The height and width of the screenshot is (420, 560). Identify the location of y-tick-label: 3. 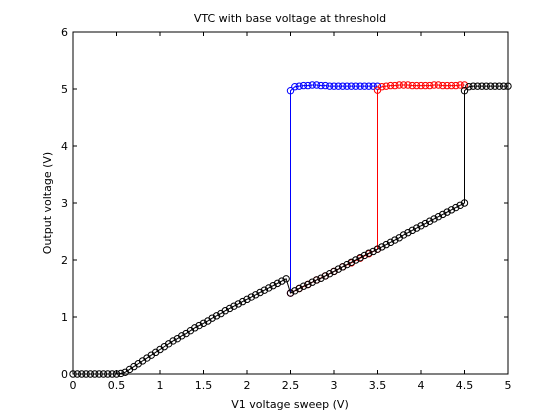
(64, 203).